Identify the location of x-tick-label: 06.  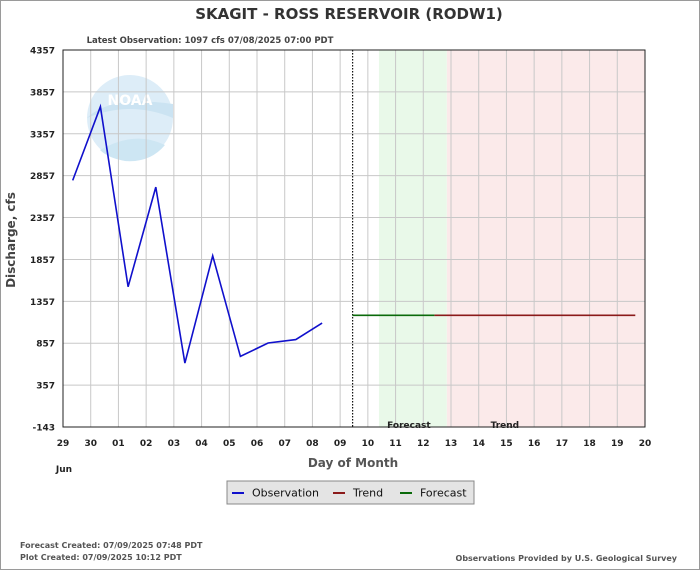
(257, 444).